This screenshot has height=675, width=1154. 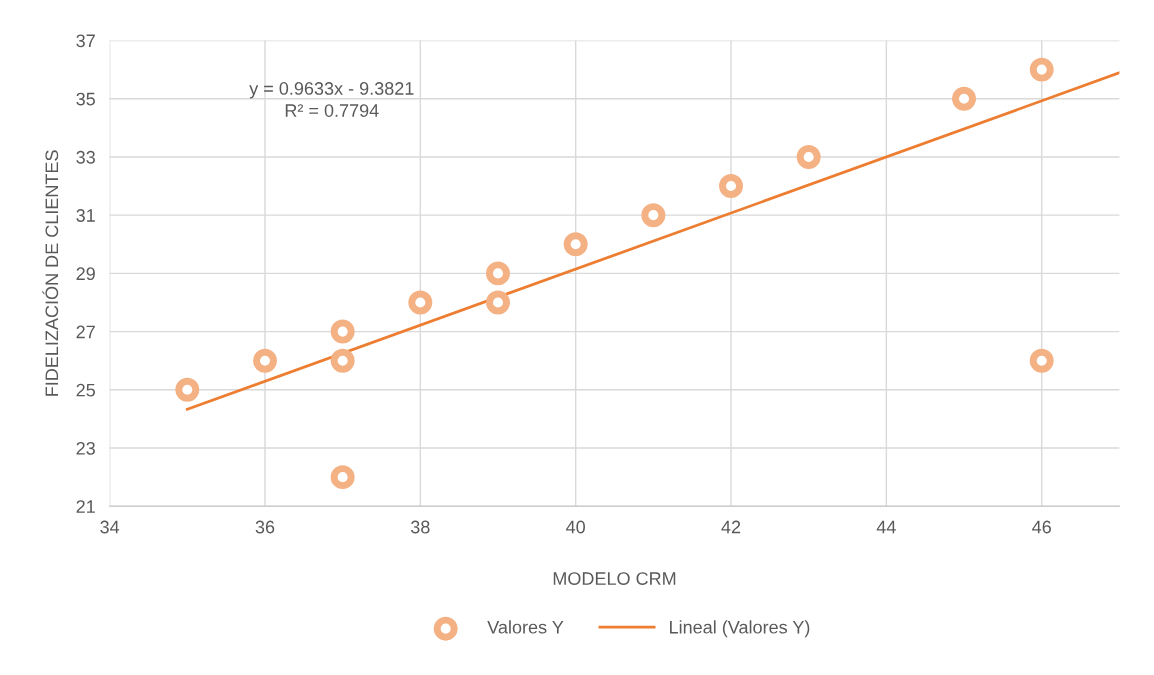 What do you see at coordinates (331, 99) in the screenshot?
I see `annotation: y = 0.9633x - 9.3821 R² = 0.7794` at bounding box center [331, 99].